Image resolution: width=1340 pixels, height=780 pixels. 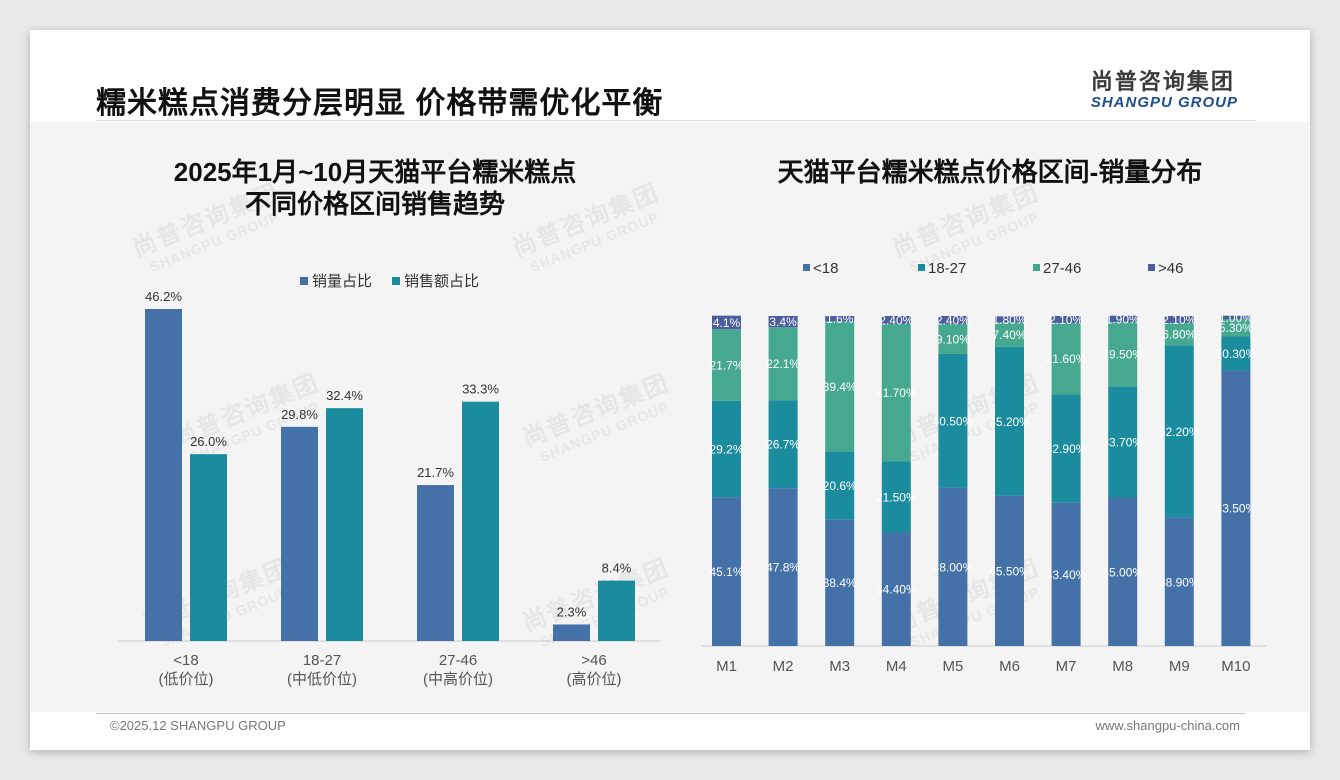 What do you see at coordinates (1179, 432) in the screenshot?
I see `segment-label: 52.20%` at bounding box center [1179, 432].